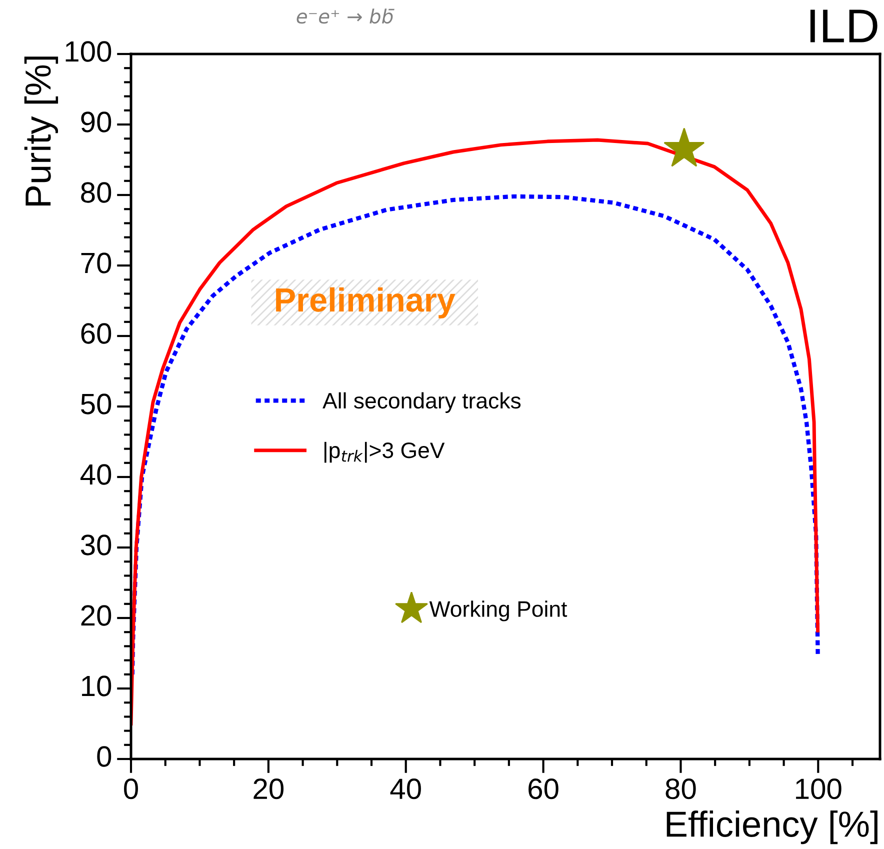 The height and width of the screenshot is (849, 884). Describe the element at coordinates (681, 789) in the screenshot. I see `x-tick-label: 80` at that location.